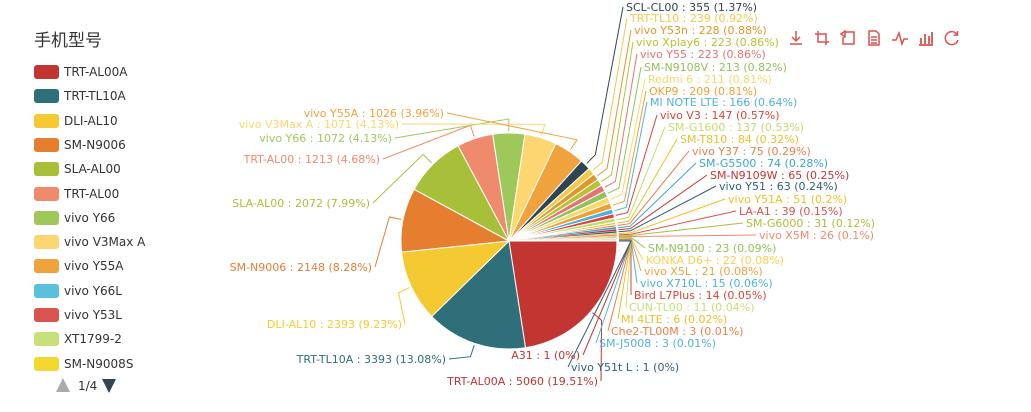 The image size is (1031, 412). What do you see at coordinates (92, 169) in the screenshot?
I see `legend-label: SLA-AL00` at bounding box center [92, 169].